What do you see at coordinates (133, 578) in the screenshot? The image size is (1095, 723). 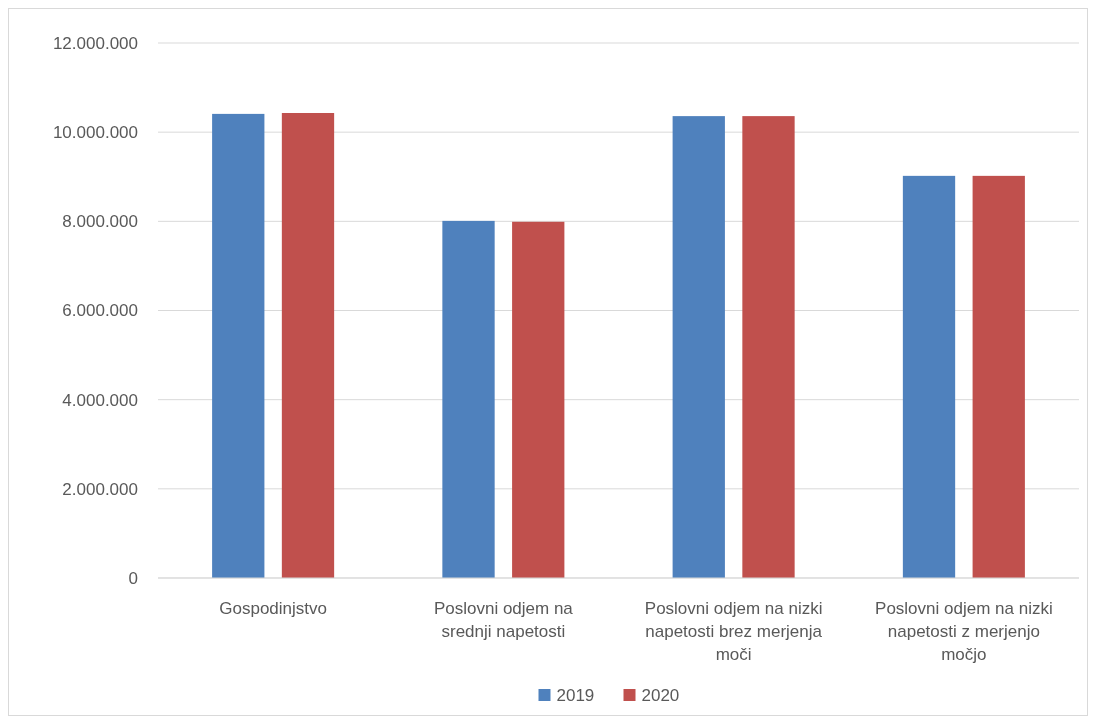 I see `y-tick-label: 0` at bounding box center [133, 578].